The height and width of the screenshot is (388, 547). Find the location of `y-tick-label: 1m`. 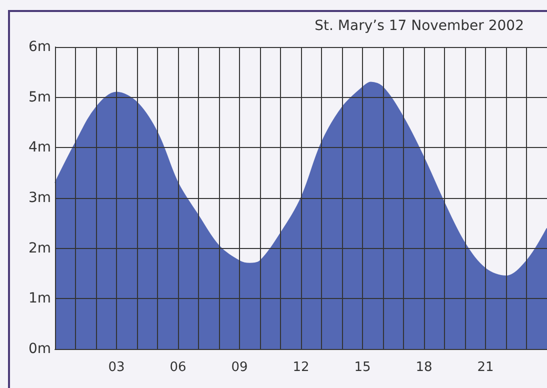

y-tick-label: 1m is located at coordinates (39, 298).